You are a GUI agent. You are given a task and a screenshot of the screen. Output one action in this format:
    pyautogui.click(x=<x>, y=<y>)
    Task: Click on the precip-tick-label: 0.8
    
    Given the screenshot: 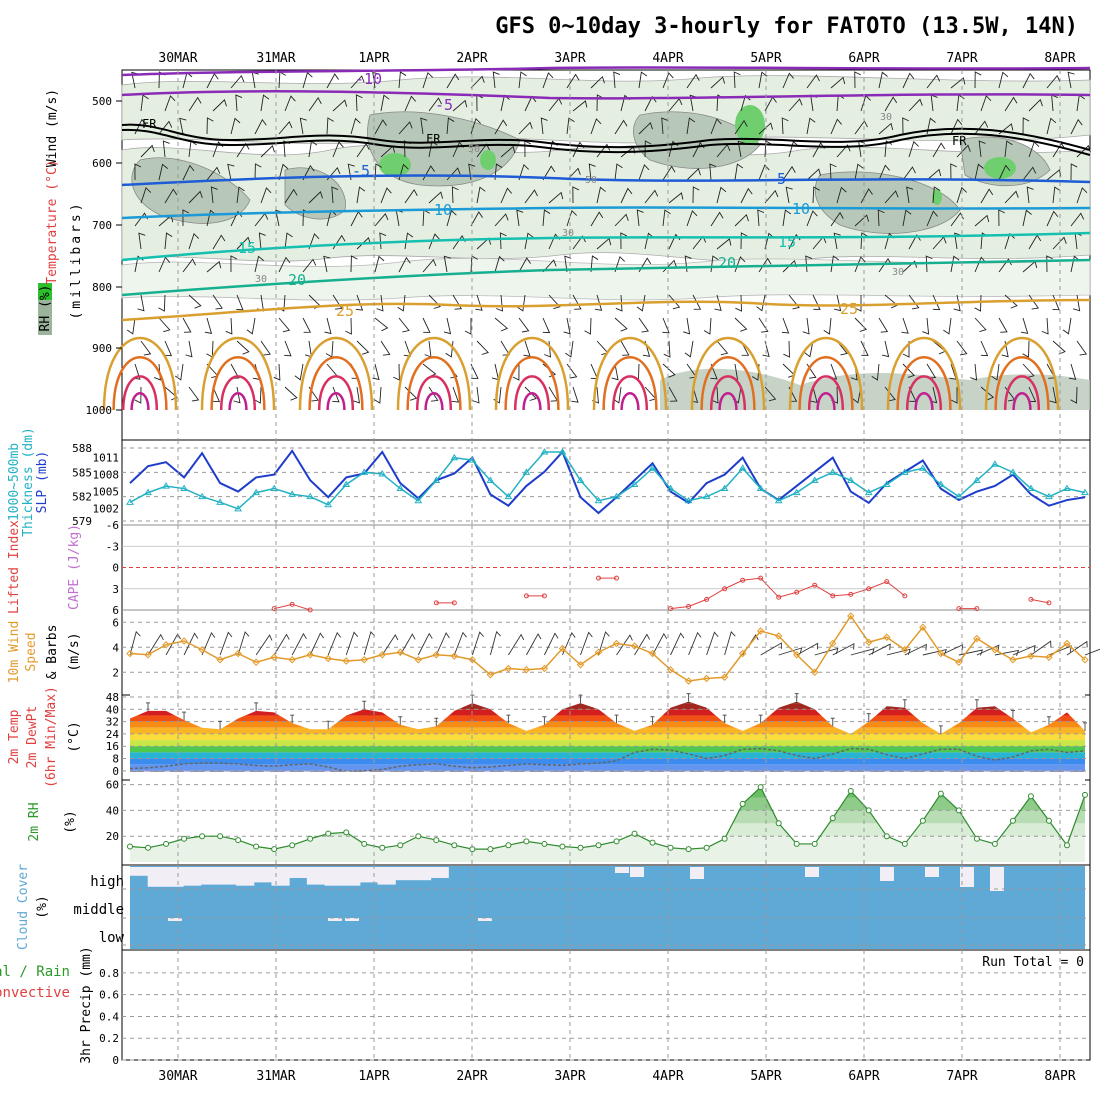 What is the action you would take?
    pyautogui.click(x=109, y=973)
    